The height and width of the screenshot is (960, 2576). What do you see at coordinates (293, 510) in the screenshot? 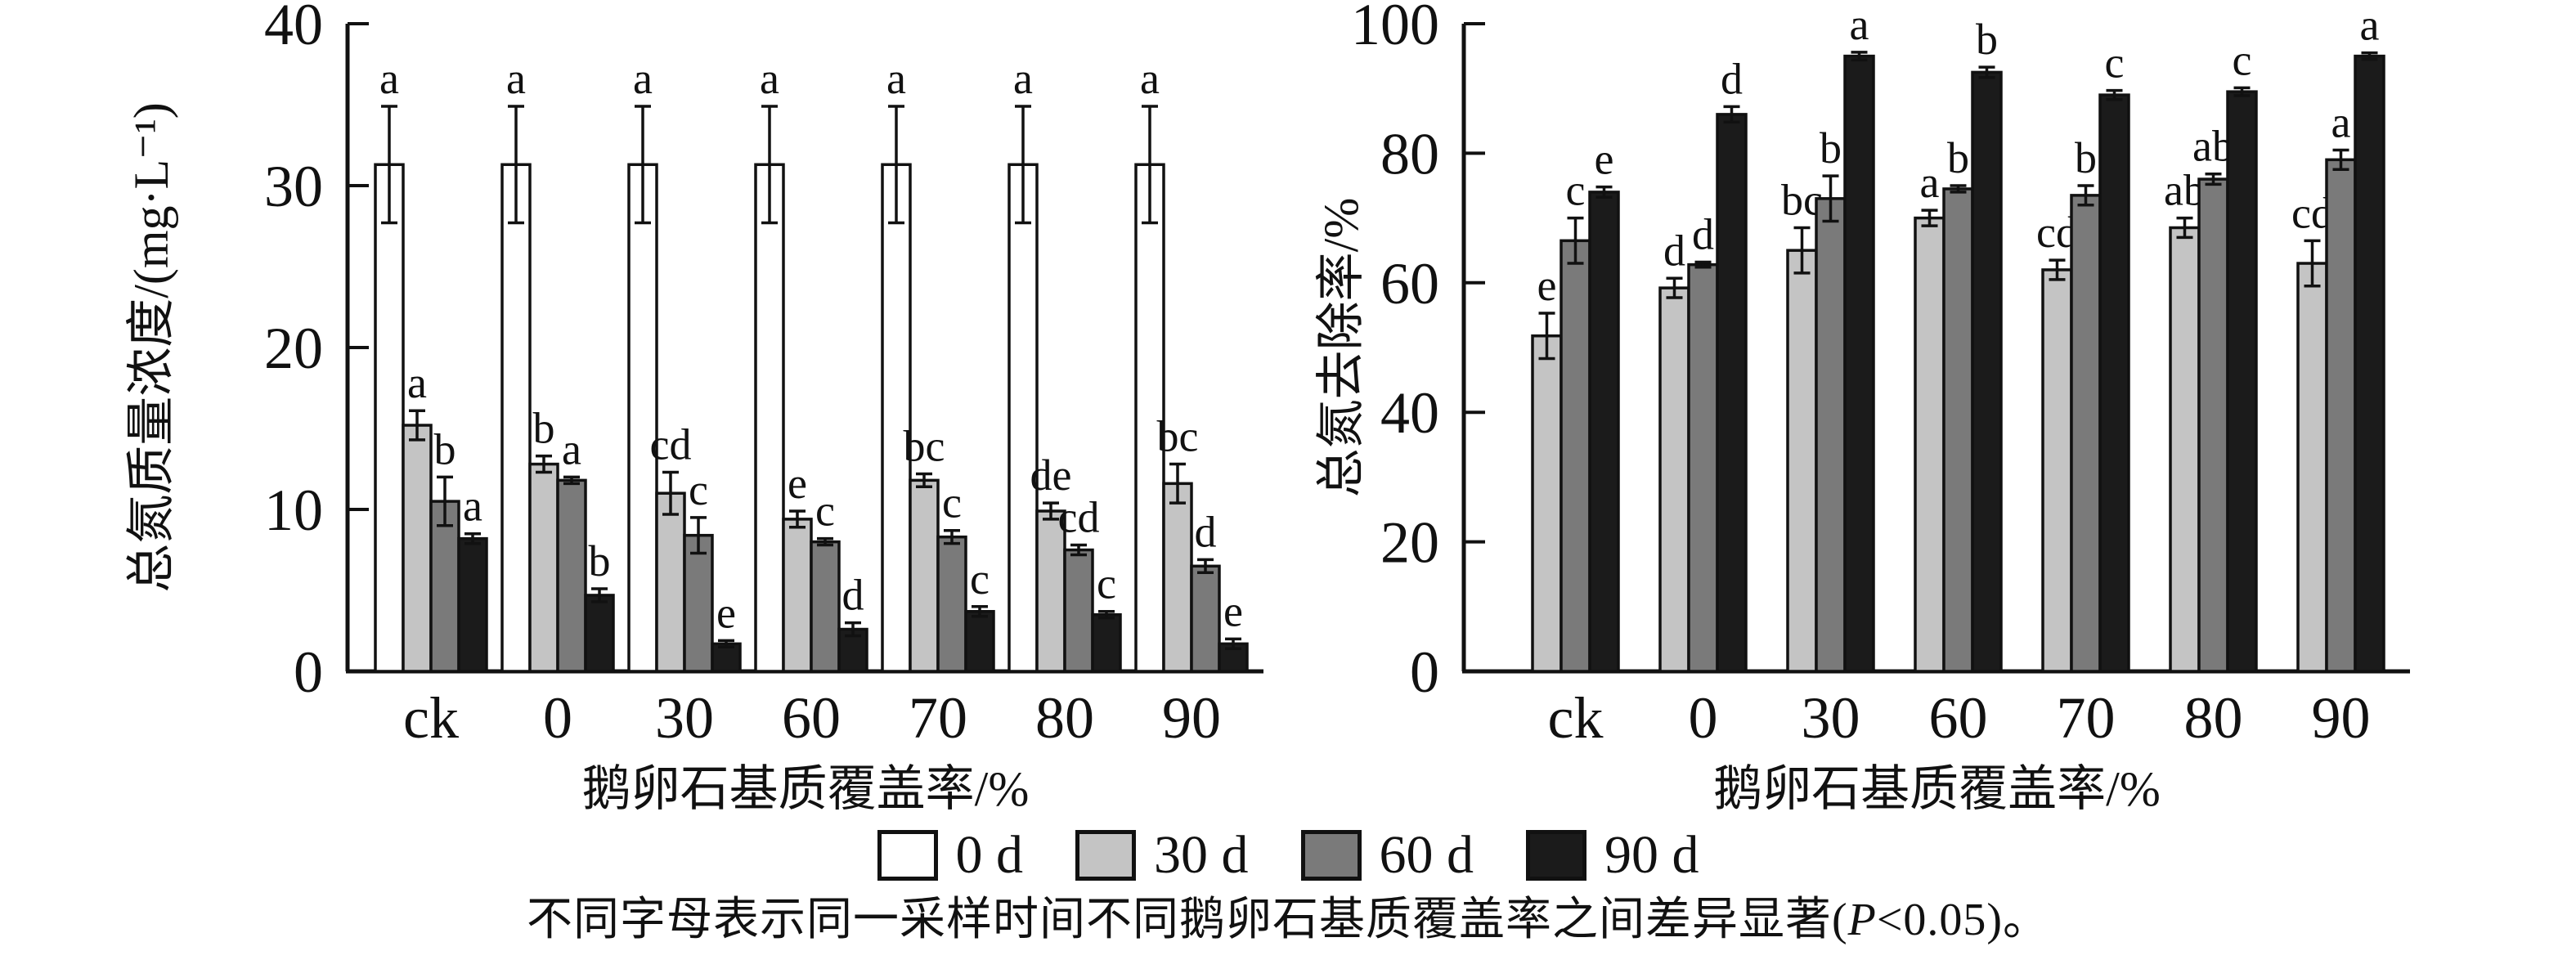
I see `y-tick-label: 10` at bounding box center [293, 510].